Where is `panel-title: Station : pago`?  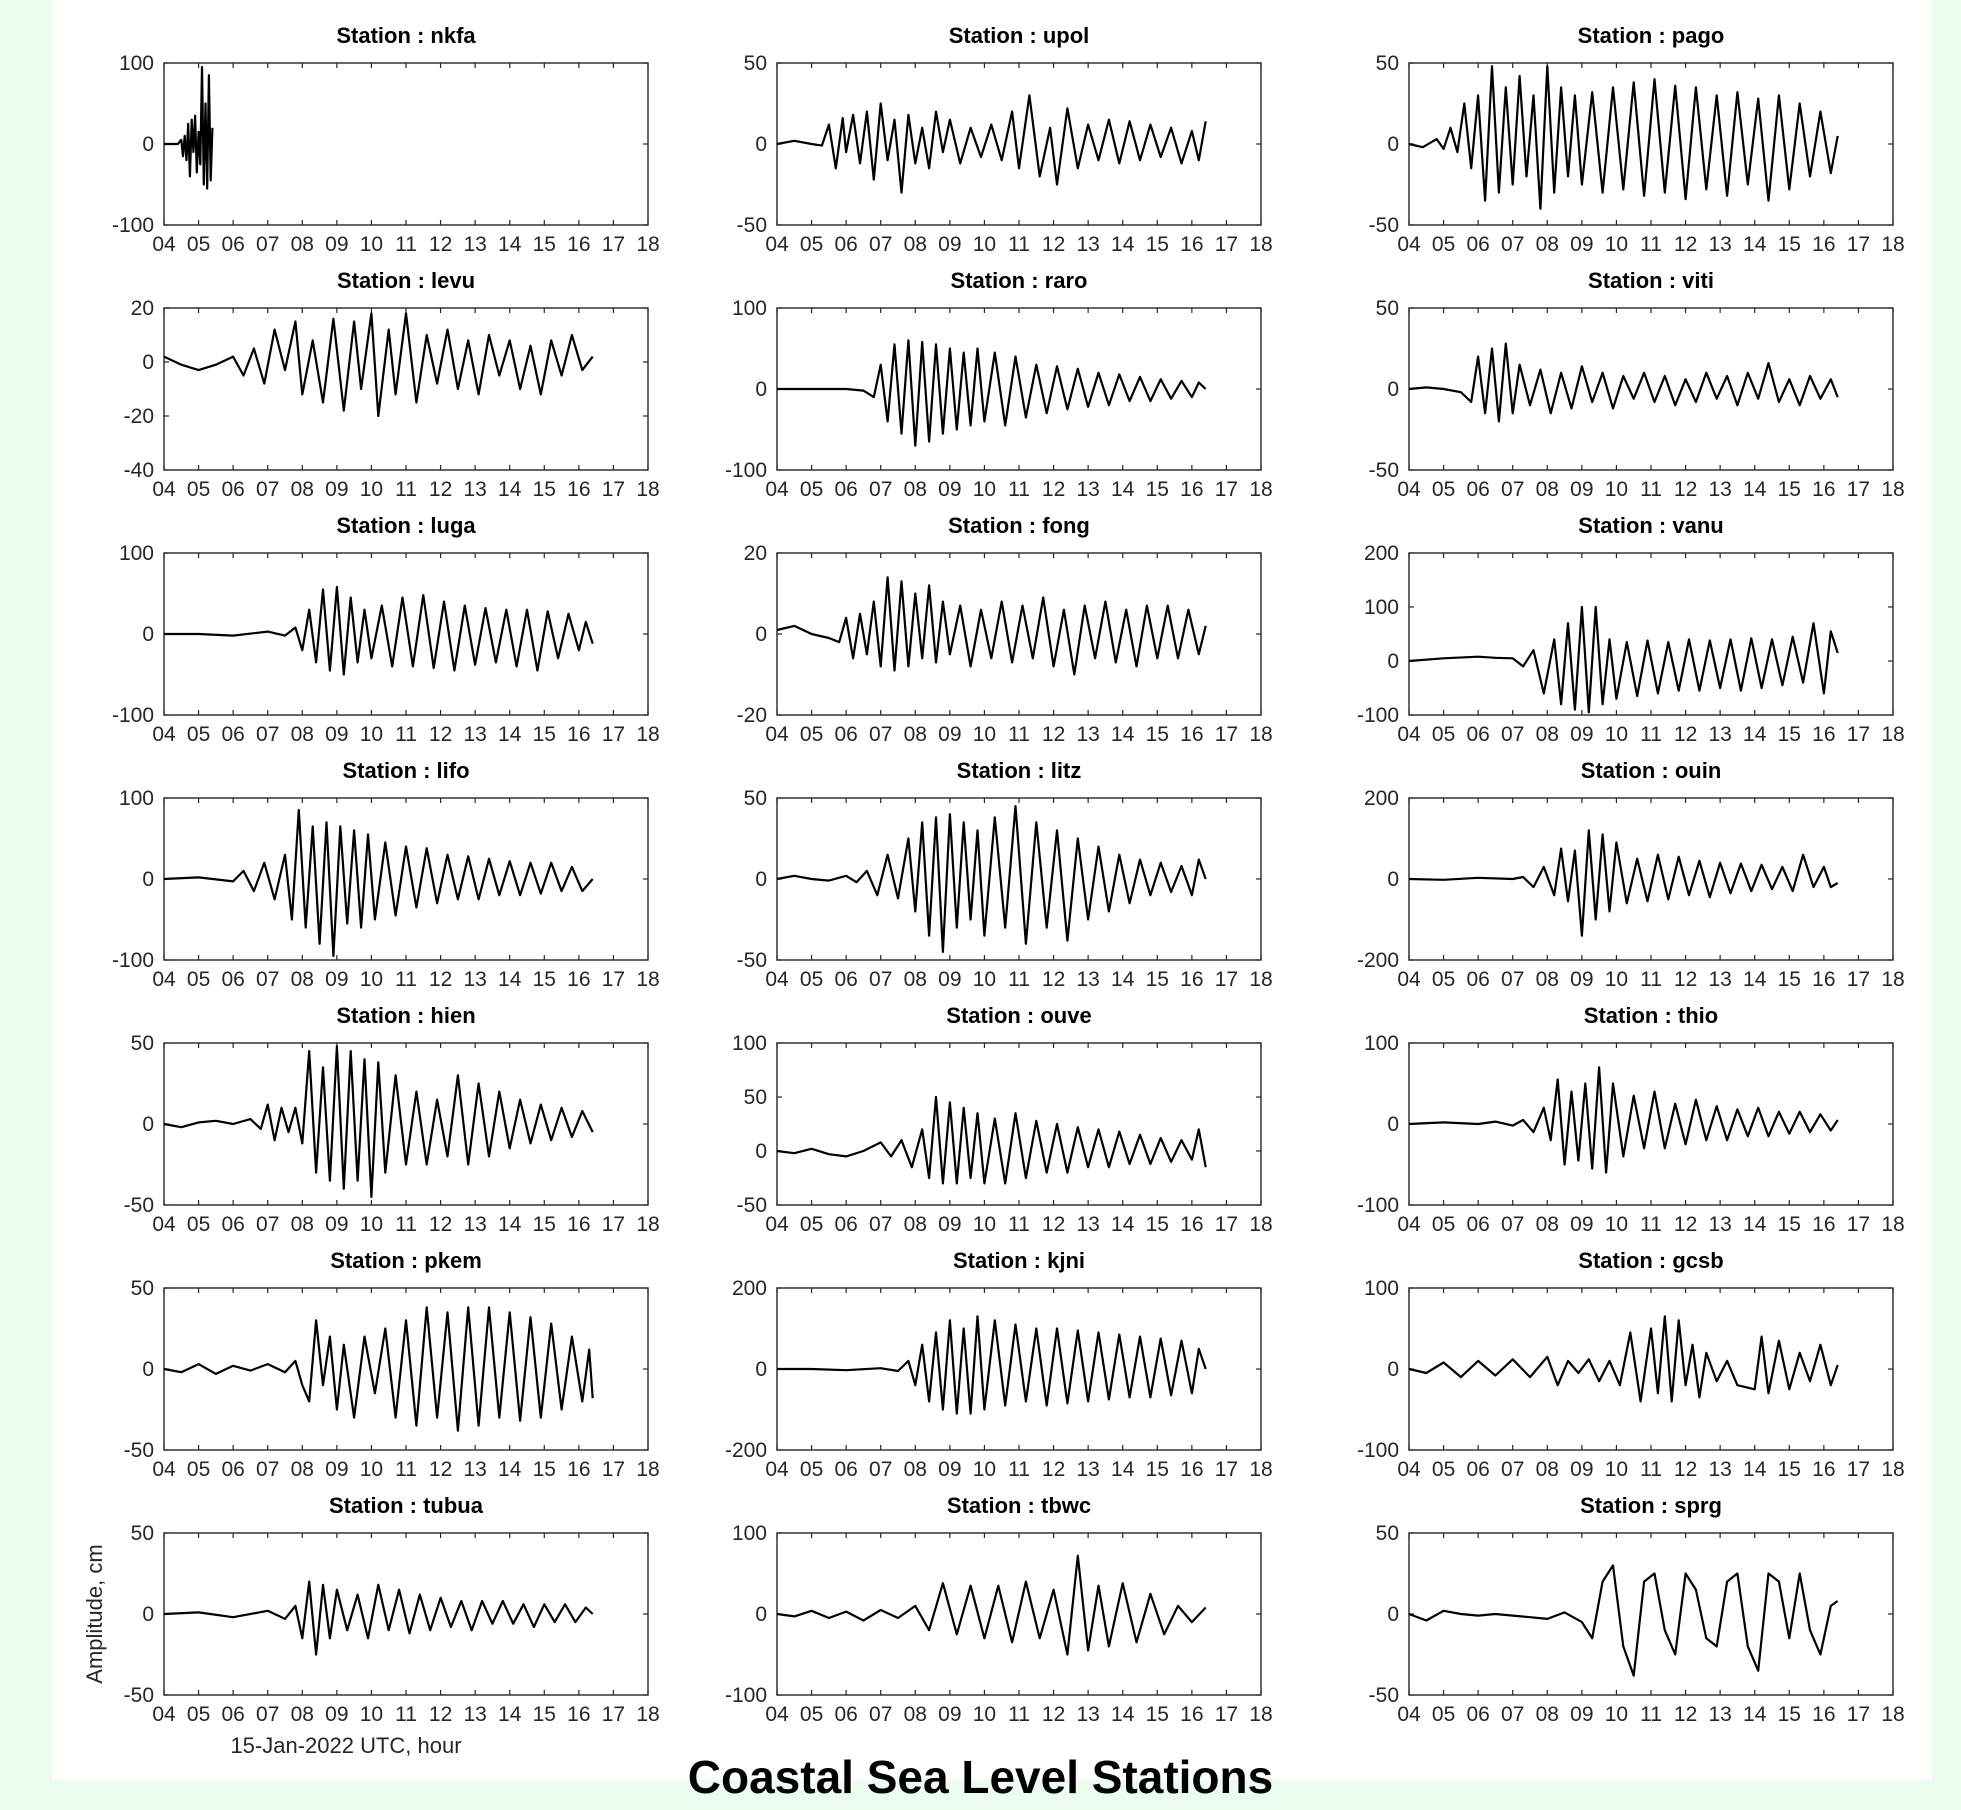
panel-title: Station : pago is located at coordinates (1651, 35).